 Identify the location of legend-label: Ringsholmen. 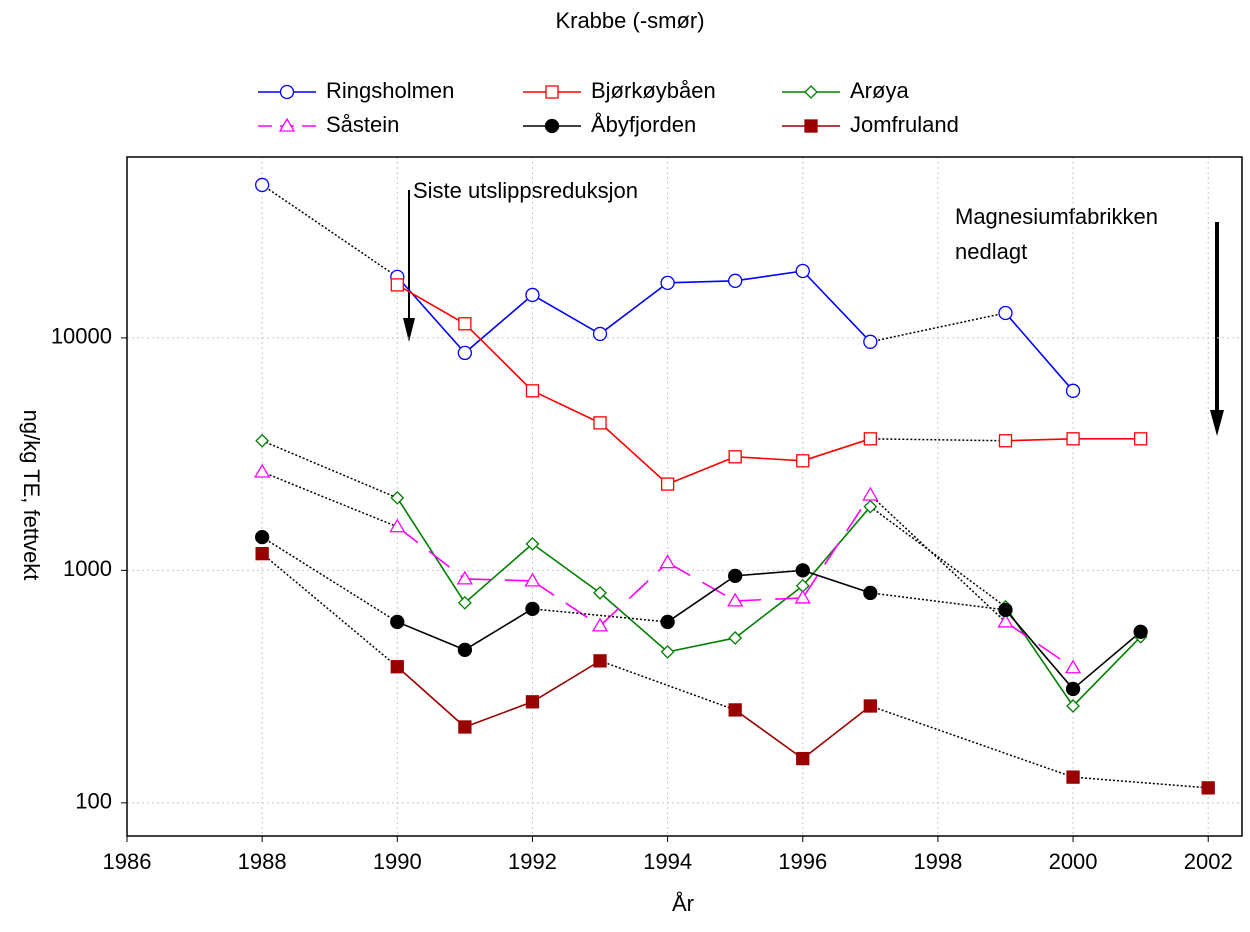
(390, 90).